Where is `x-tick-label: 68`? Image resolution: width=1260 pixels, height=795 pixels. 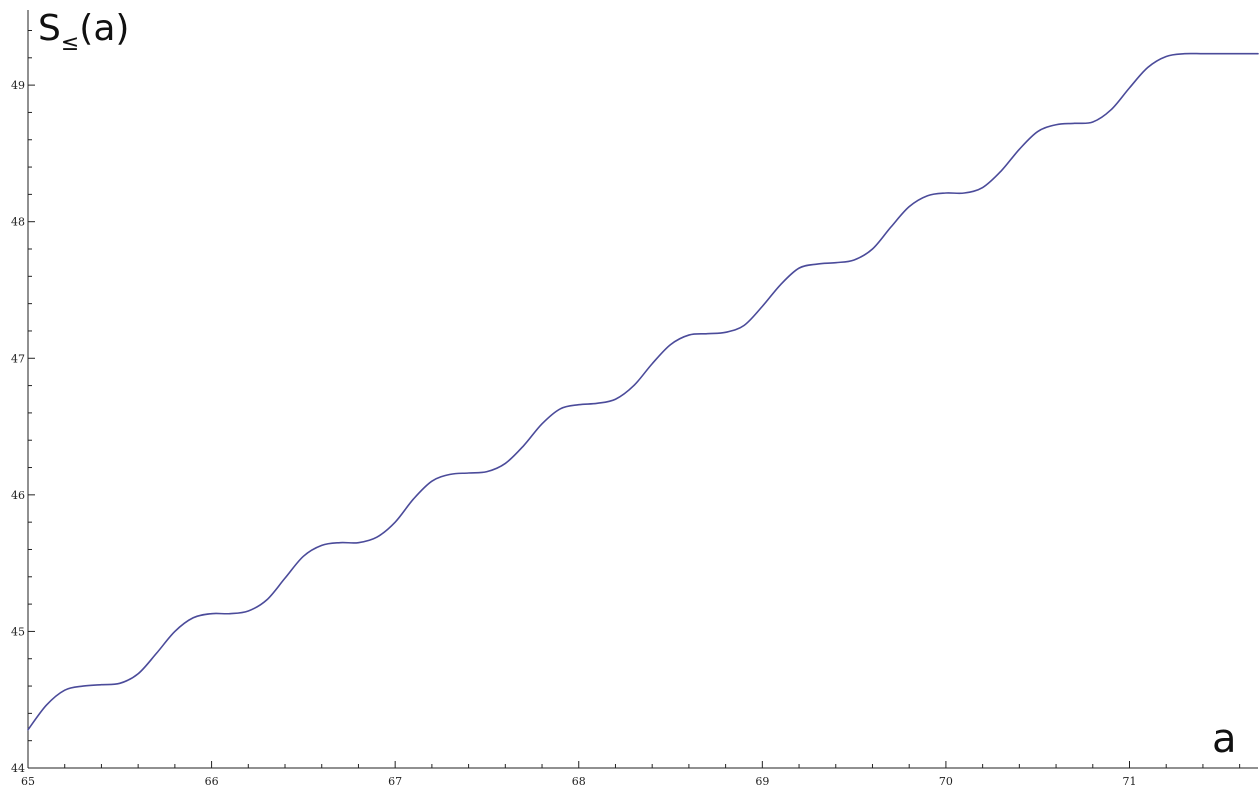
x-tick-label: 68 is located at coordinates (579, 781).